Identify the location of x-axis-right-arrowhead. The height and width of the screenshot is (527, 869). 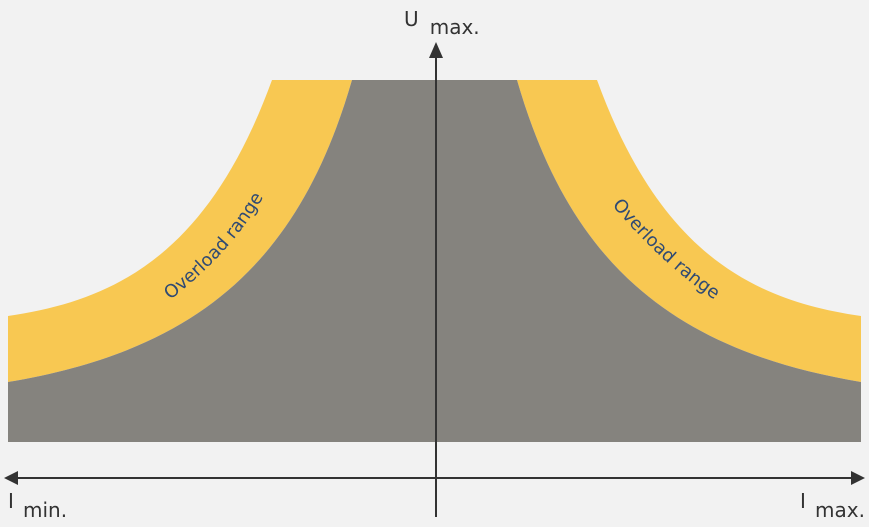
(858, 478).